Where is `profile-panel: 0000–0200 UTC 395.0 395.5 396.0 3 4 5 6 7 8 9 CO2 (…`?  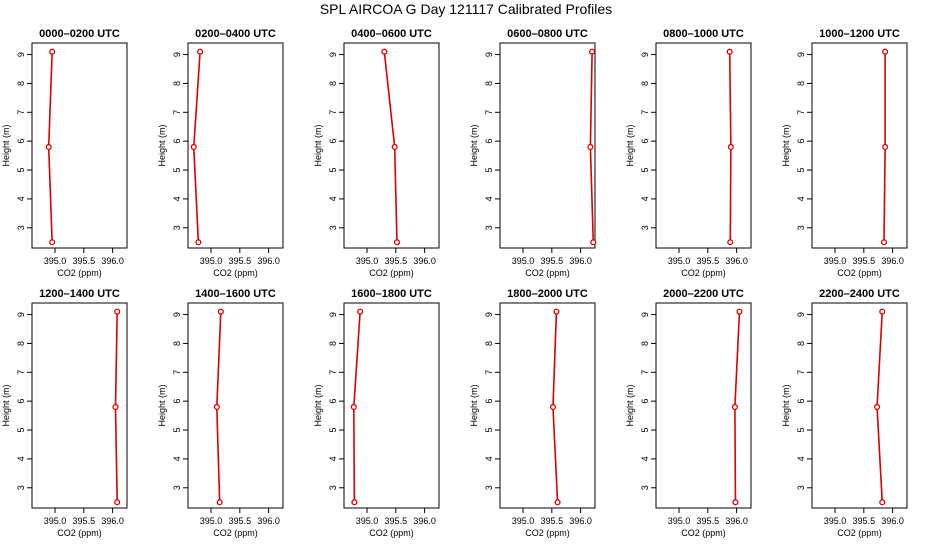
profile-panel: 0000–0200 UTC 395.0 395.5 396.0 3 4 5 6 7 8 9 CO2 (… is located at coordinates (64, 153).